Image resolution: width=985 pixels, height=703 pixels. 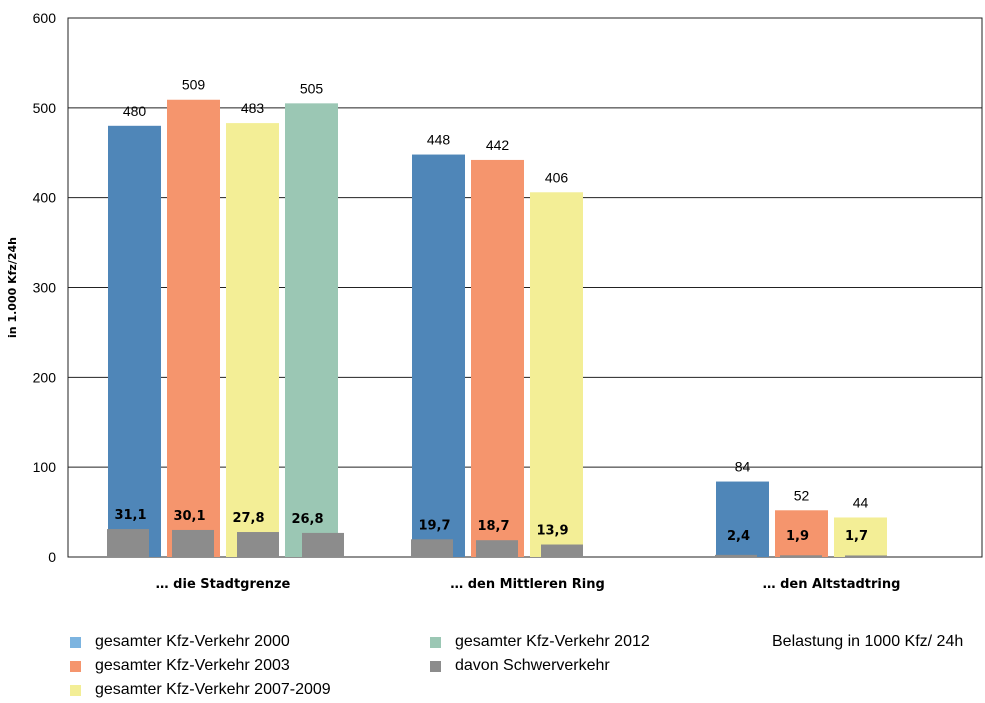 What do you see at coordinates (532, 665) in the screenshot?
I see `legend-label-schwerverkehr: davon Schwerverkehr` at bounding box center [532, 665].